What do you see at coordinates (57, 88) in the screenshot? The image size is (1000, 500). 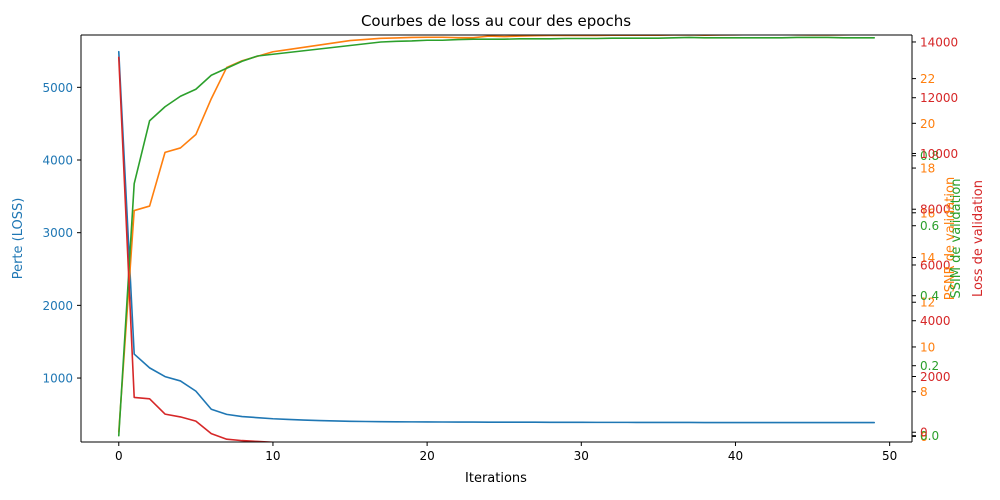 I see `loss-tick-label: 5000` at bounding box center [57, 88].